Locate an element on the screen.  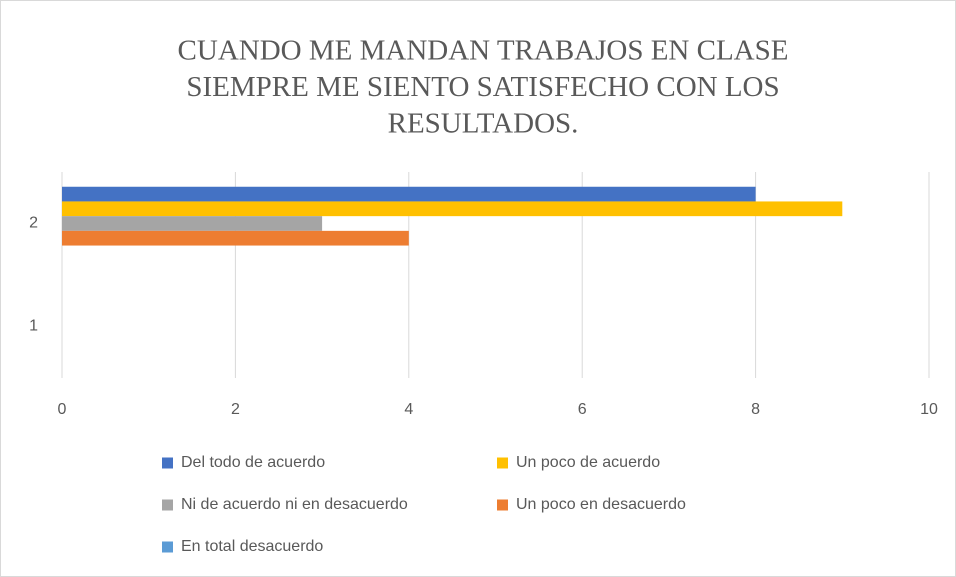
legend-label: Un poco en desacuerdo is located at coordinates (601, 504).